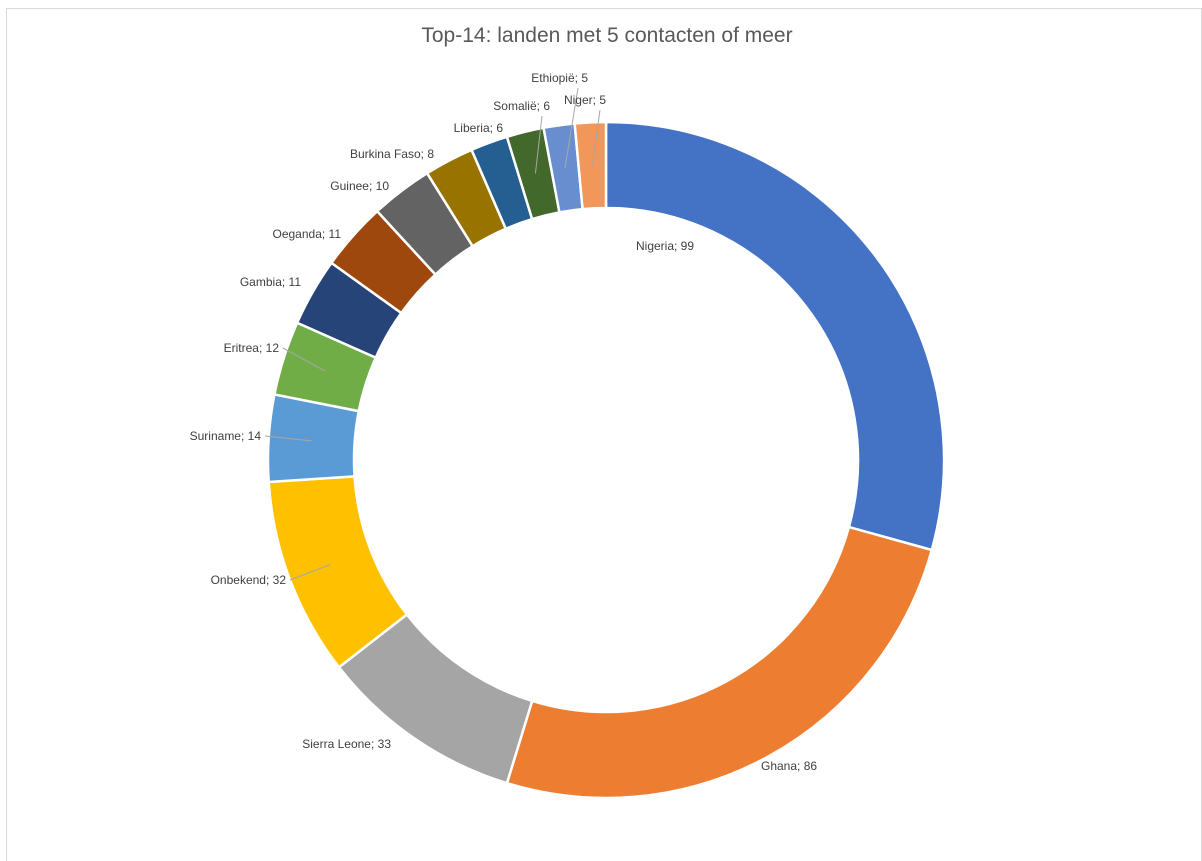 The height and width of the screenshot is (861, 1202). What do you see at coordinates (607, 35) in the screenshot?
I see `chart-title: Top-14: landen met 5 contacten of meer` at bounding box center [607, 35].